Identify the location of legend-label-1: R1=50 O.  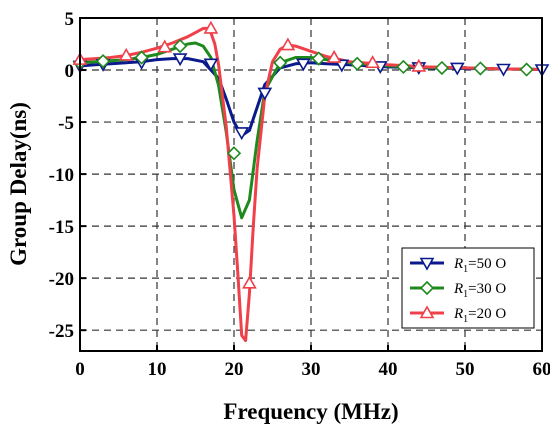
(479, 265).